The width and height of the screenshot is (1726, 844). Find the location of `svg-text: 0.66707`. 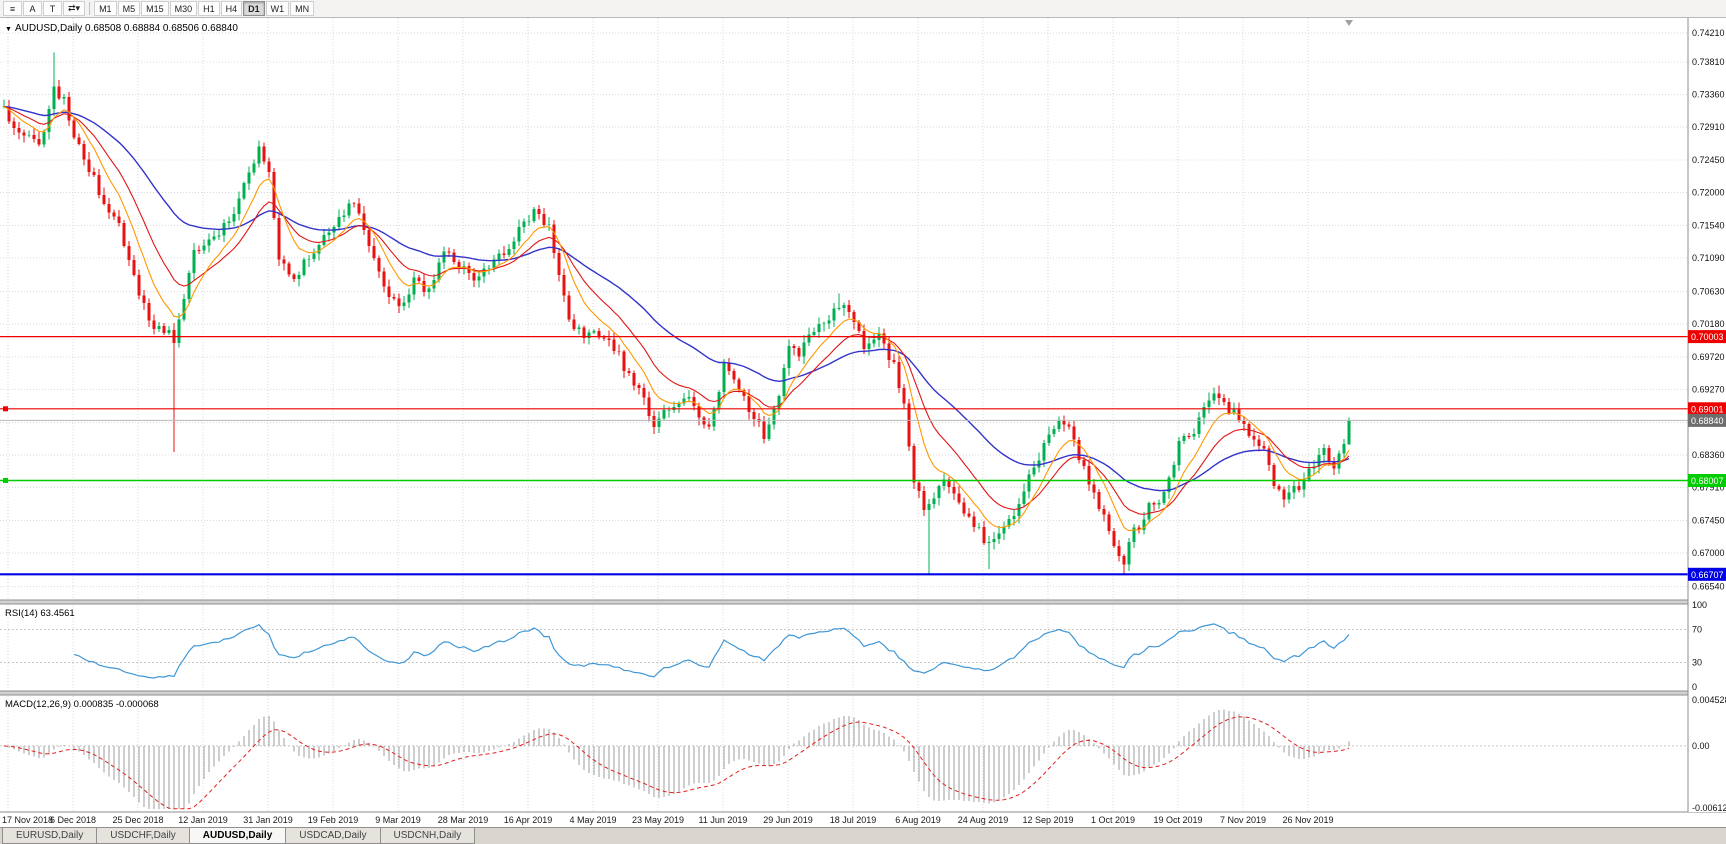

svg-text: 0.66707 is located at coordinates (1707, 575).